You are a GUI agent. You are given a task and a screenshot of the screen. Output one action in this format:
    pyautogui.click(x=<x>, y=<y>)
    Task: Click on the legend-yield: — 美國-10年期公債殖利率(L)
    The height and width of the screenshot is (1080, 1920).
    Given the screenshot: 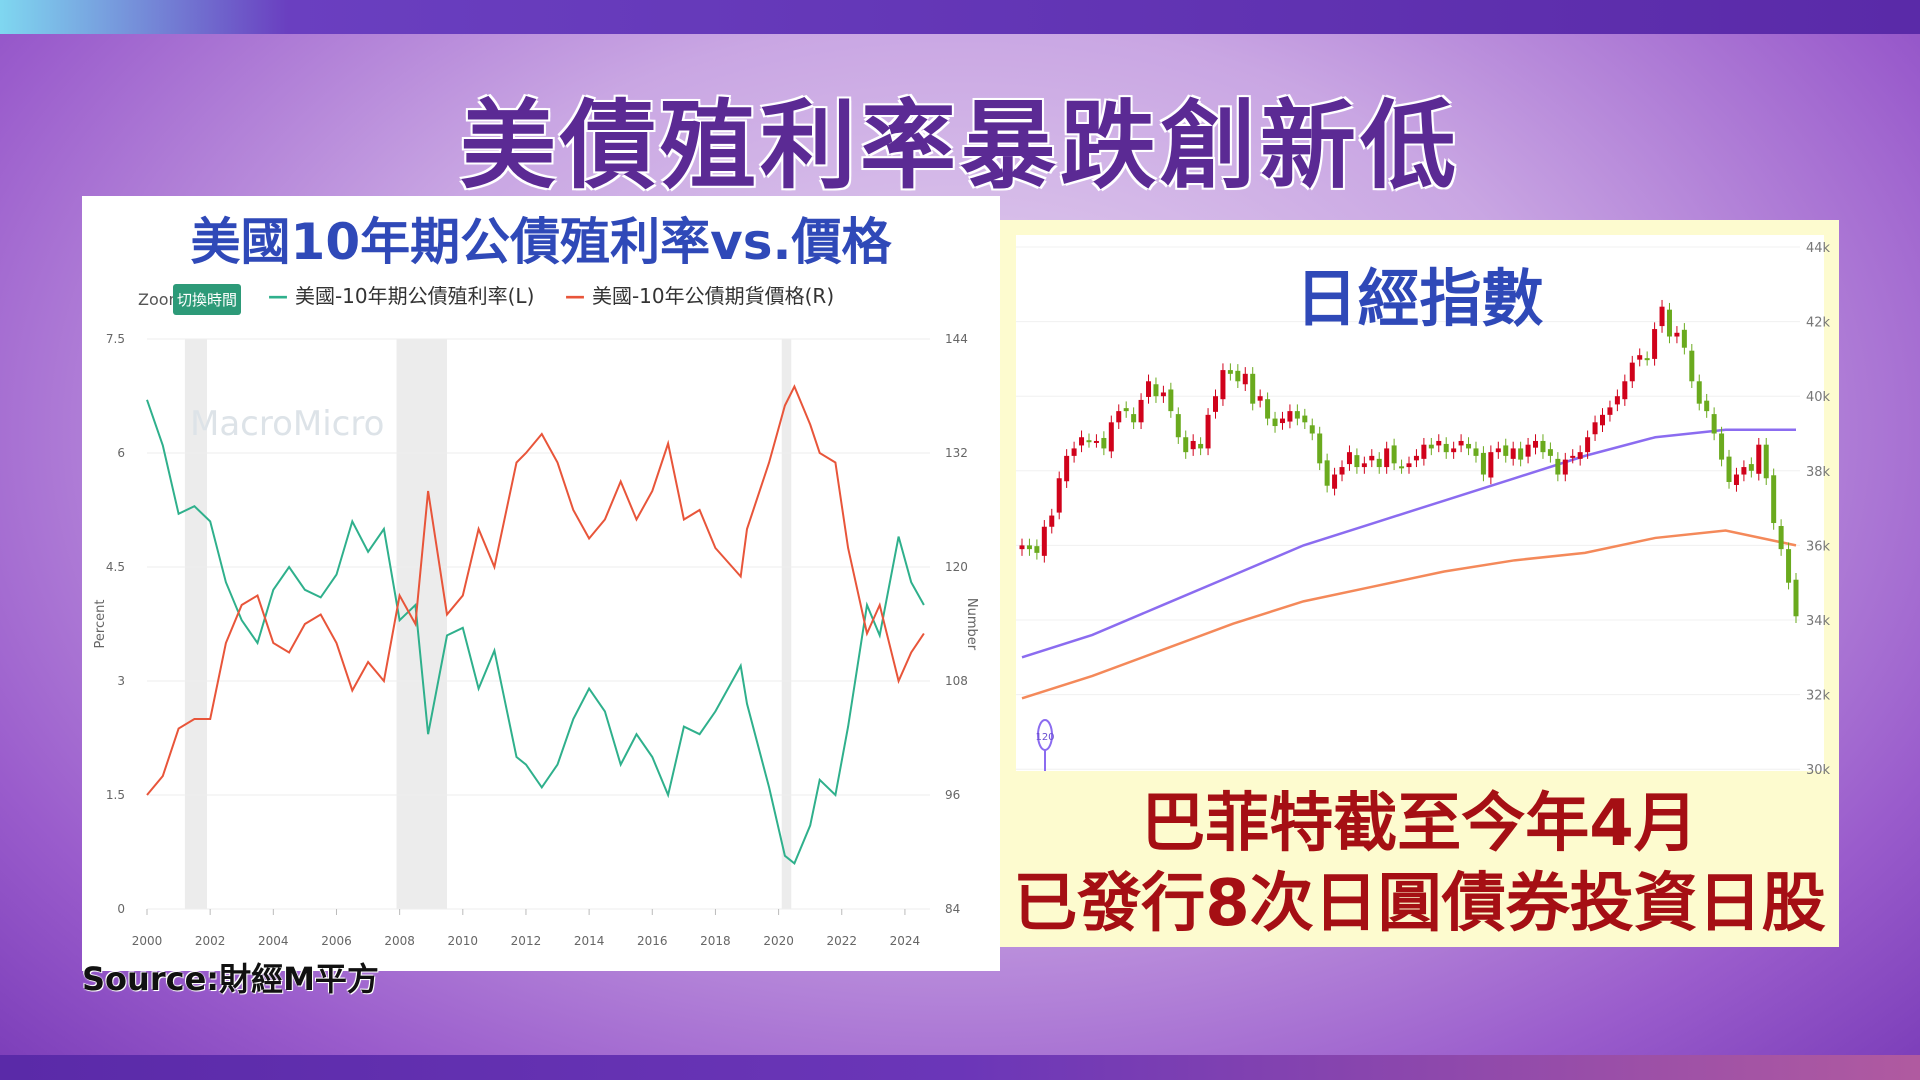 What is the action you would take?
    pyautogui.click(x=401, y=294)
    